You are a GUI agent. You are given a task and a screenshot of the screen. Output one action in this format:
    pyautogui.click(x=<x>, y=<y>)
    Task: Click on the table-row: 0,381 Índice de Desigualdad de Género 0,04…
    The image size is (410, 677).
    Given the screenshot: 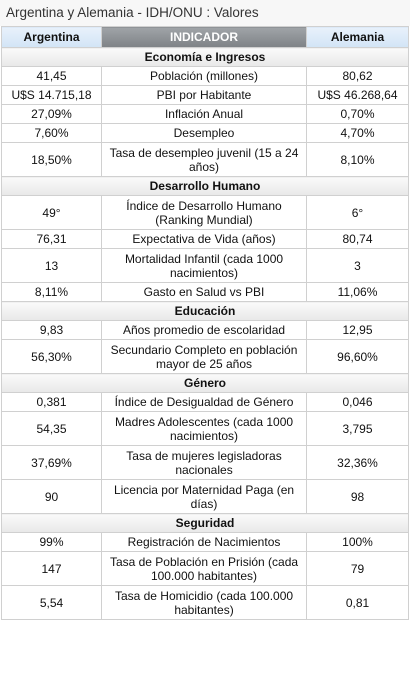 What is the action you would take?
    pyautogui.click(x=205, y=402)
    